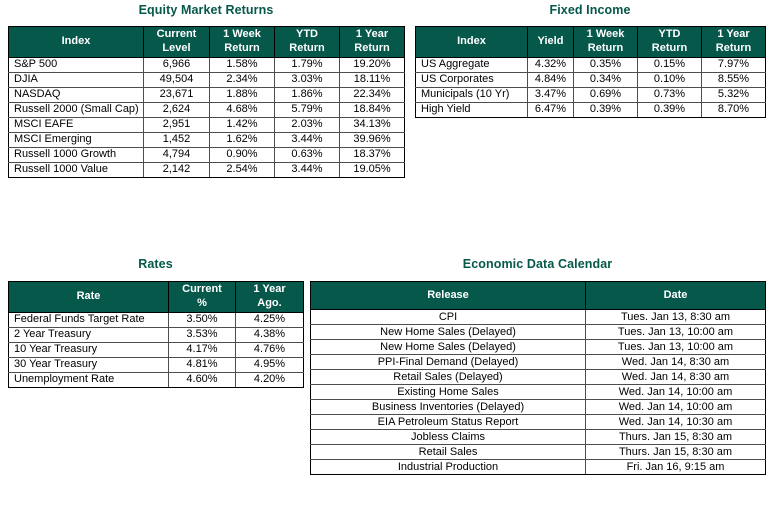  I want to click on table-cell: US Corporates, so click(471, 79).